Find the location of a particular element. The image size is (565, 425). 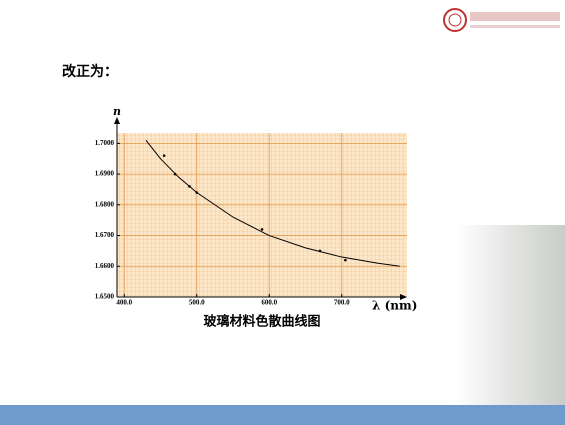

x-tick-label: 700.0 is located at coordinates (342, 303).